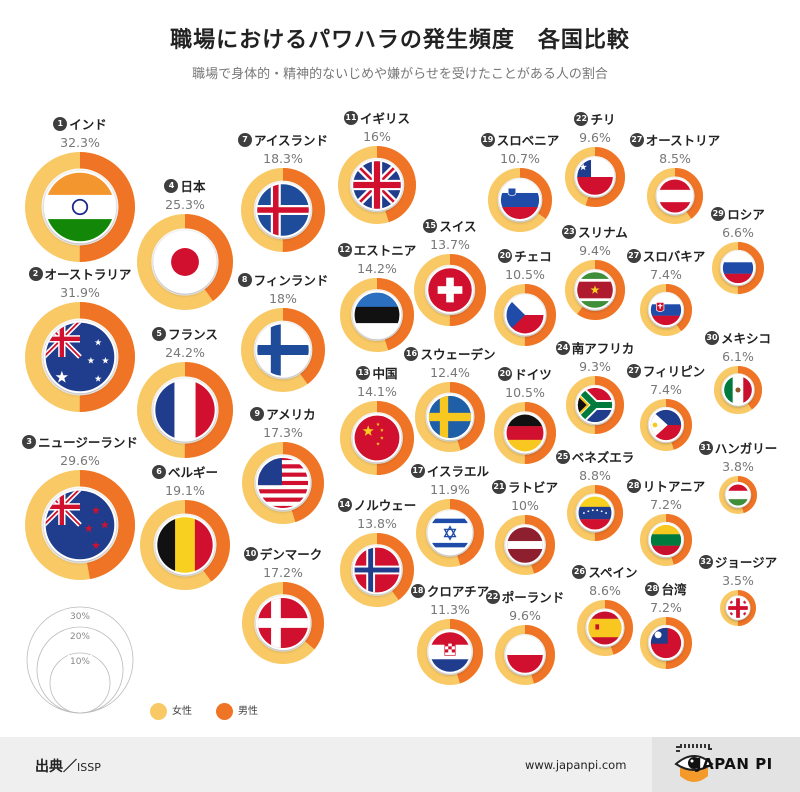 The width and height of the screenshot is (800, 792). Describe the element at coordinates (525, 596) in the screenshot. I see `country-name-row: 22 ポーランド` at that location.